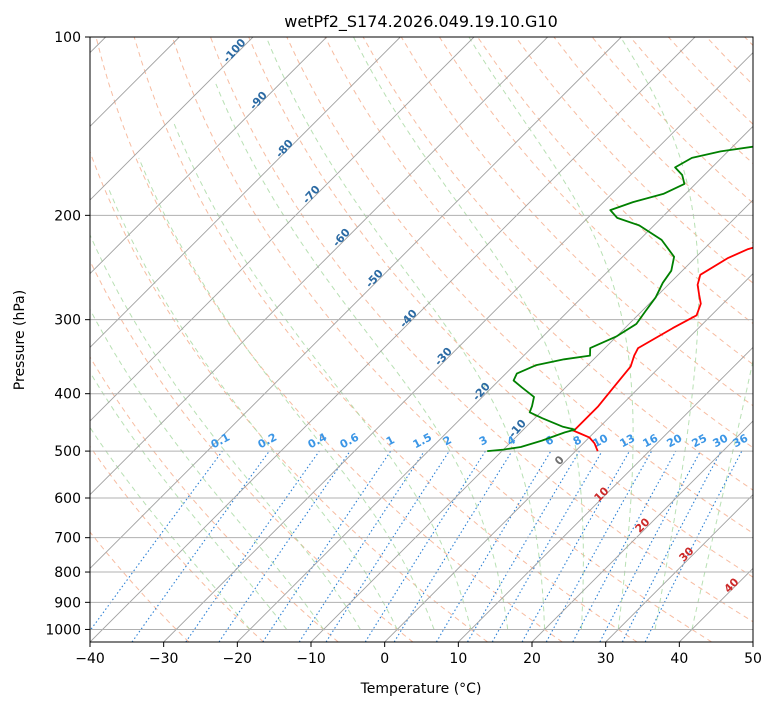 The image size is (775, 708). Describe the element at coordinates (741, 440) in the screenshot. I see `mixing-ratio-label: 36` at that location.